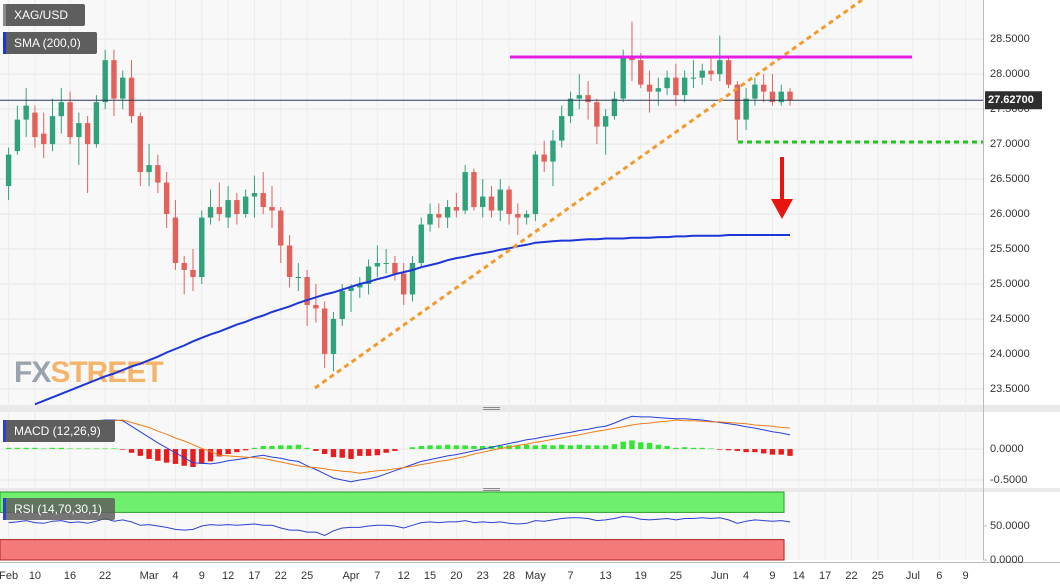  Describe the element at coordinates (1010, 249) in the screenshot. I see `y-tick-label: 25.5000` at that location.